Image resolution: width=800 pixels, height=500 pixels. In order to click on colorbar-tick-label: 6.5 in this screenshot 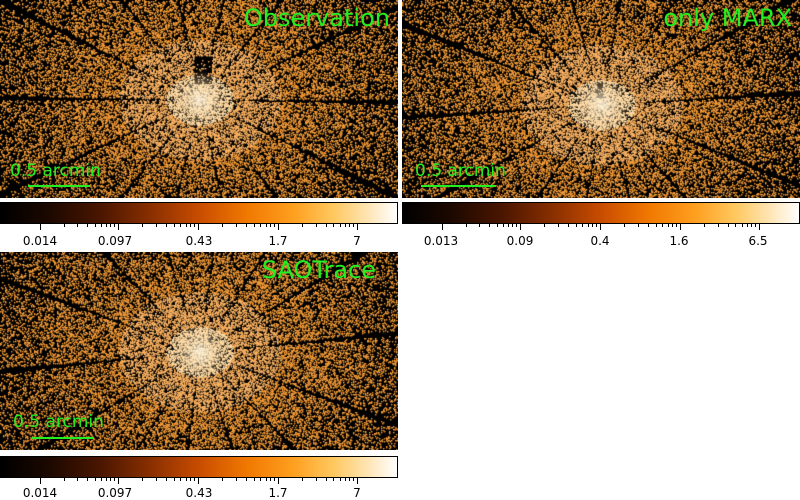, I will do `click(758, 241)`.